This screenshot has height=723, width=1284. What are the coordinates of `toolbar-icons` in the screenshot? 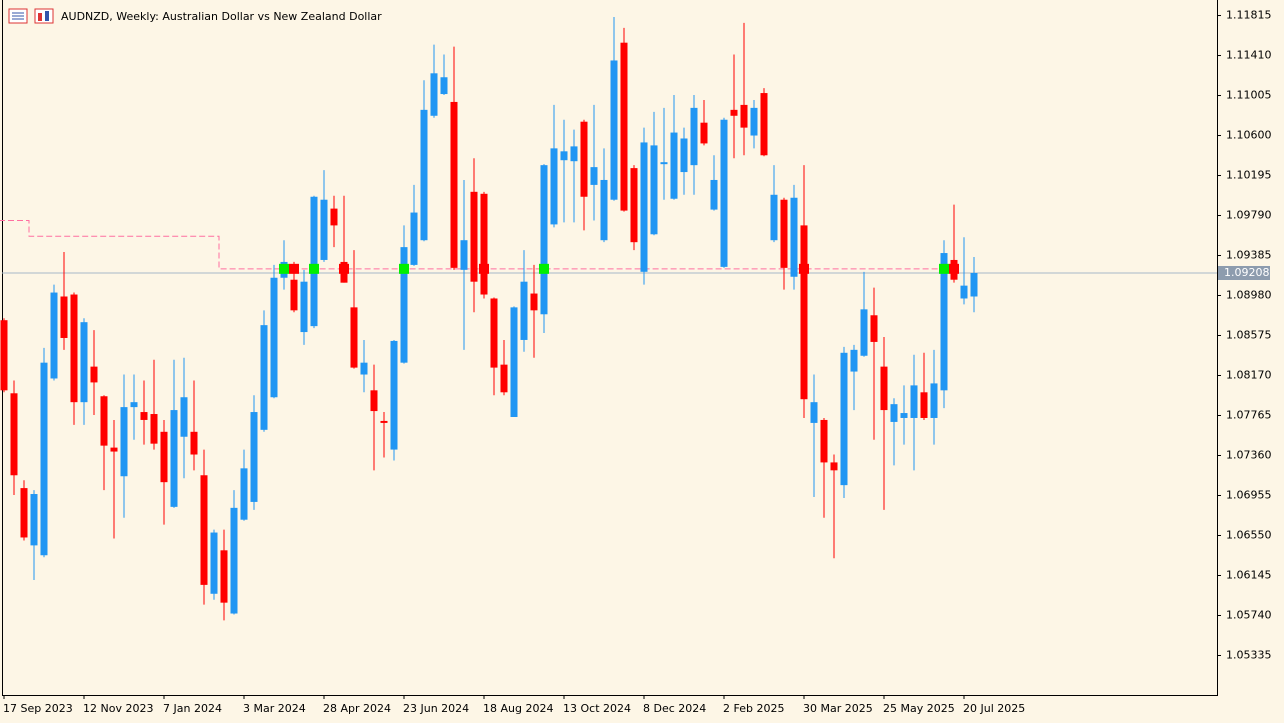 It's located at (31, 16).